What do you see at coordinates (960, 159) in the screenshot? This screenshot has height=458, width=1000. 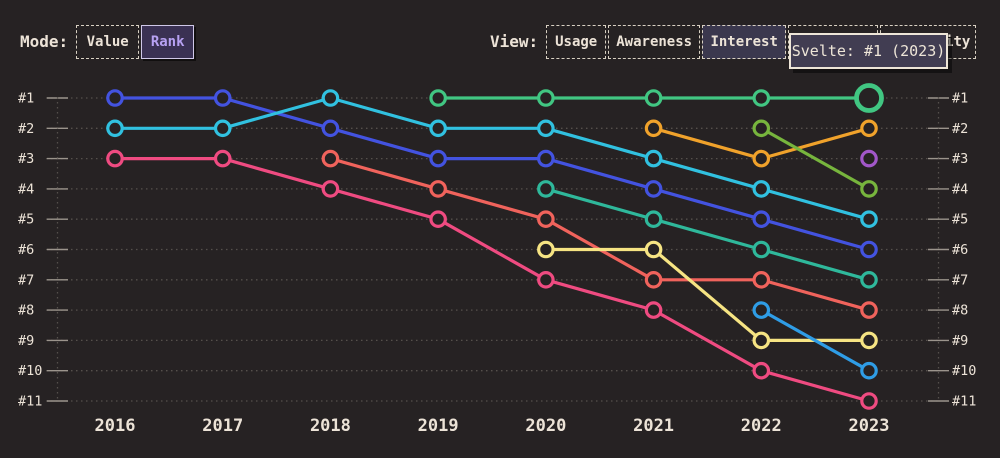 I see `y-axis-label-right: #3` at bounding box center [960, 159].